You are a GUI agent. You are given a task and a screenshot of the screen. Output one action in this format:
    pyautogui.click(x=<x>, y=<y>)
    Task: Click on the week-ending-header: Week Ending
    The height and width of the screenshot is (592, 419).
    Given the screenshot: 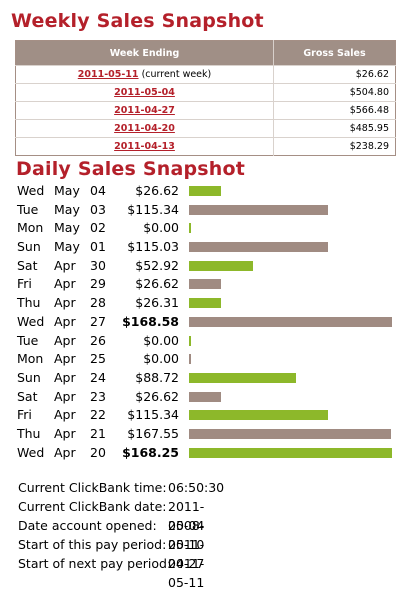 What is the action you would take?
    pyautogui.click(x=144, y=53)
    